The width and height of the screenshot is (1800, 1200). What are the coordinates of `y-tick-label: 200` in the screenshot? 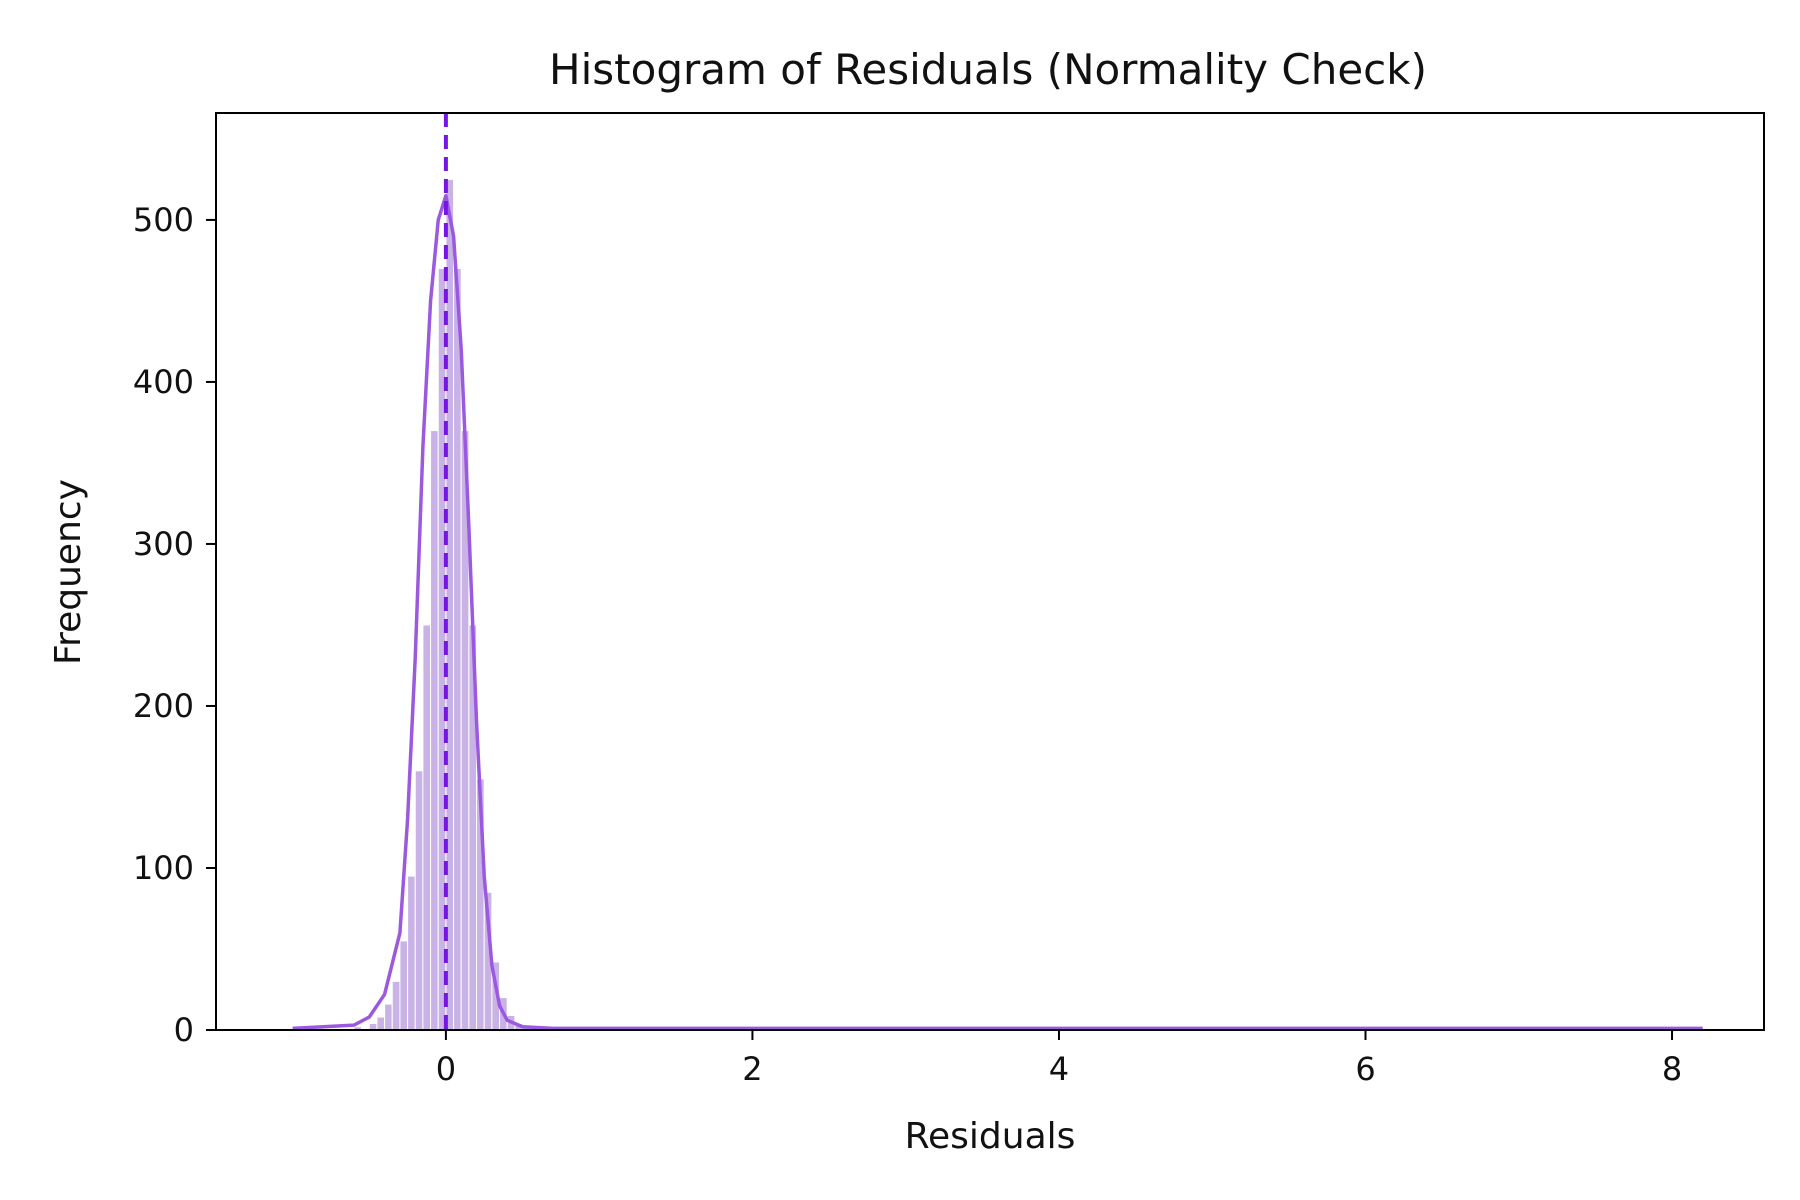 It's located at (163, 706).